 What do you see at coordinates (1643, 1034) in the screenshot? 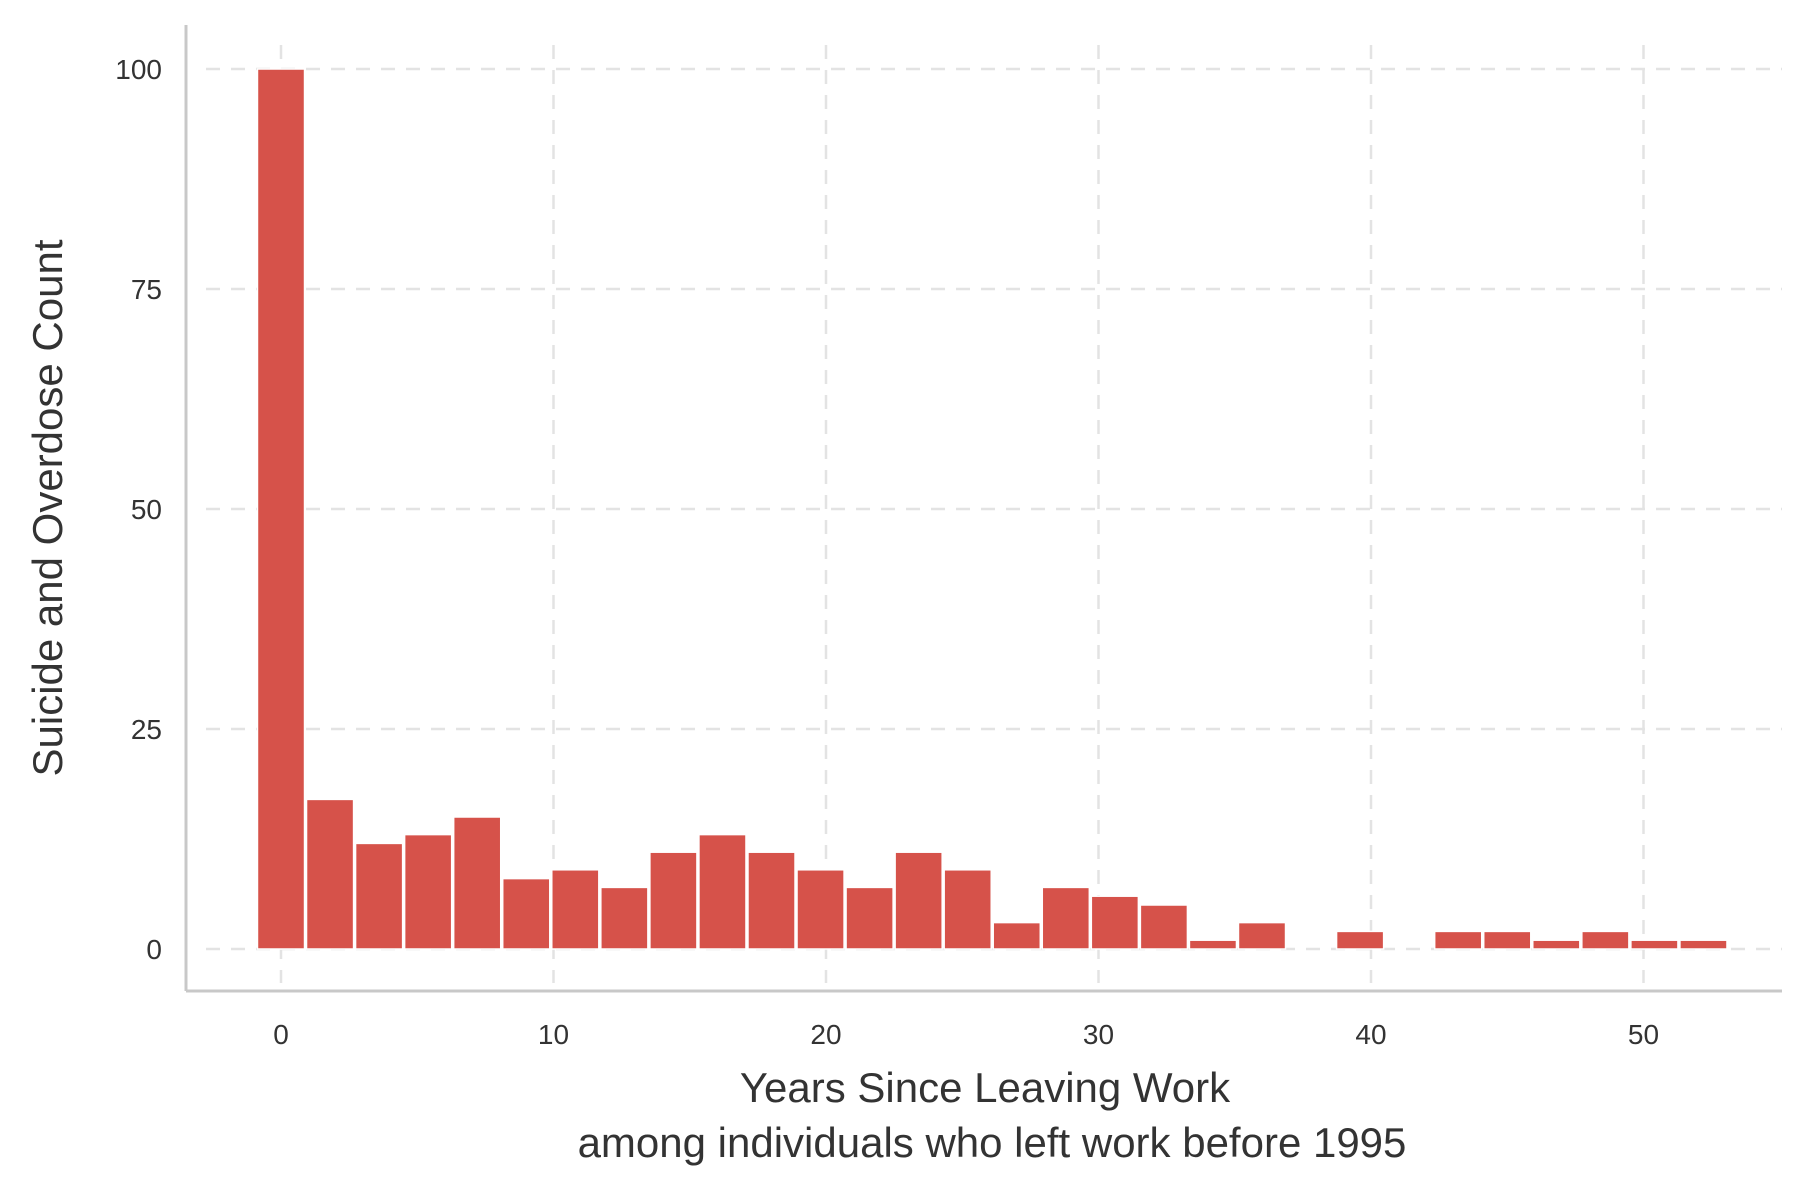
I see `x-tick-label: 50` at bounding box center [1643, 1034].